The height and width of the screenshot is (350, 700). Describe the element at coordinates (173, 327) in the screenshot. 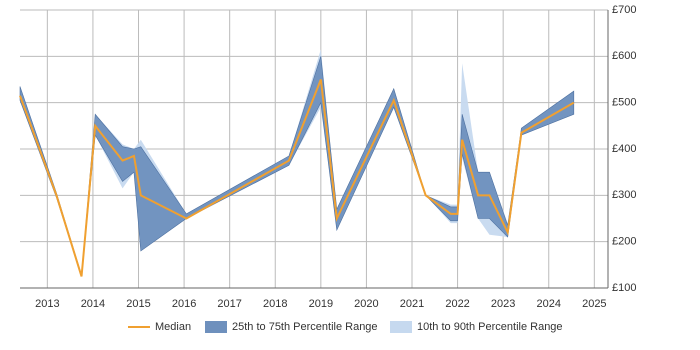

I see `legend-label: Median` at that location.